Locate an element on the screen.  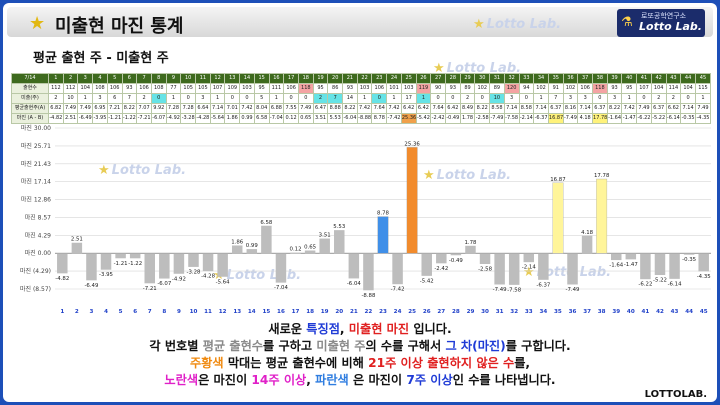
x-tick-label: 43 is located at coordinates (675, 312).